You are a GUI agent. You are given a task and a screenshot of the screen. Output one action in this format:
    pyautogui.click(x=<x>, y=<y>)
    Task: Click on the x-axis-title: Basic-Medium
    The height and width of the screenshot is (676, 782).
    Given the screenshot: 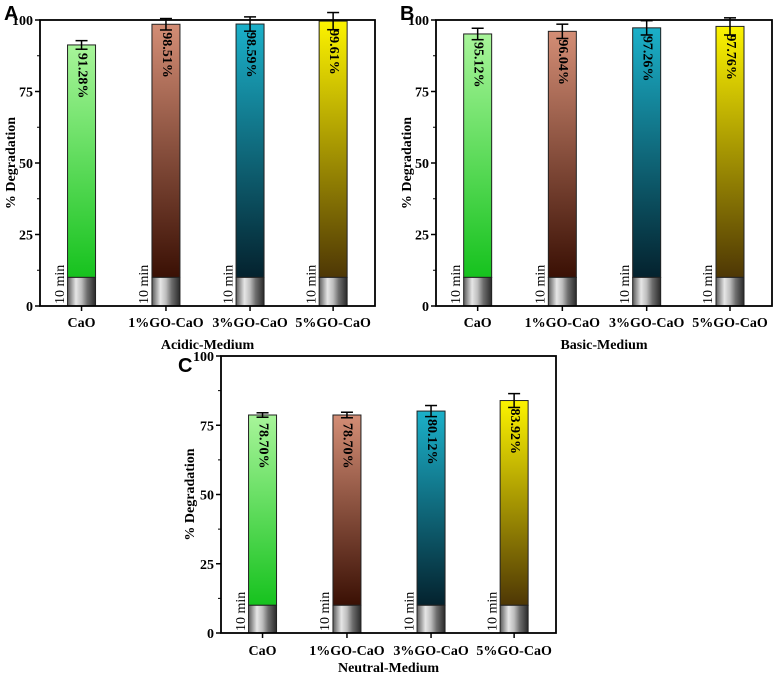 What is the action you would take?
    pyautogui.click(x=603, y=345)
    